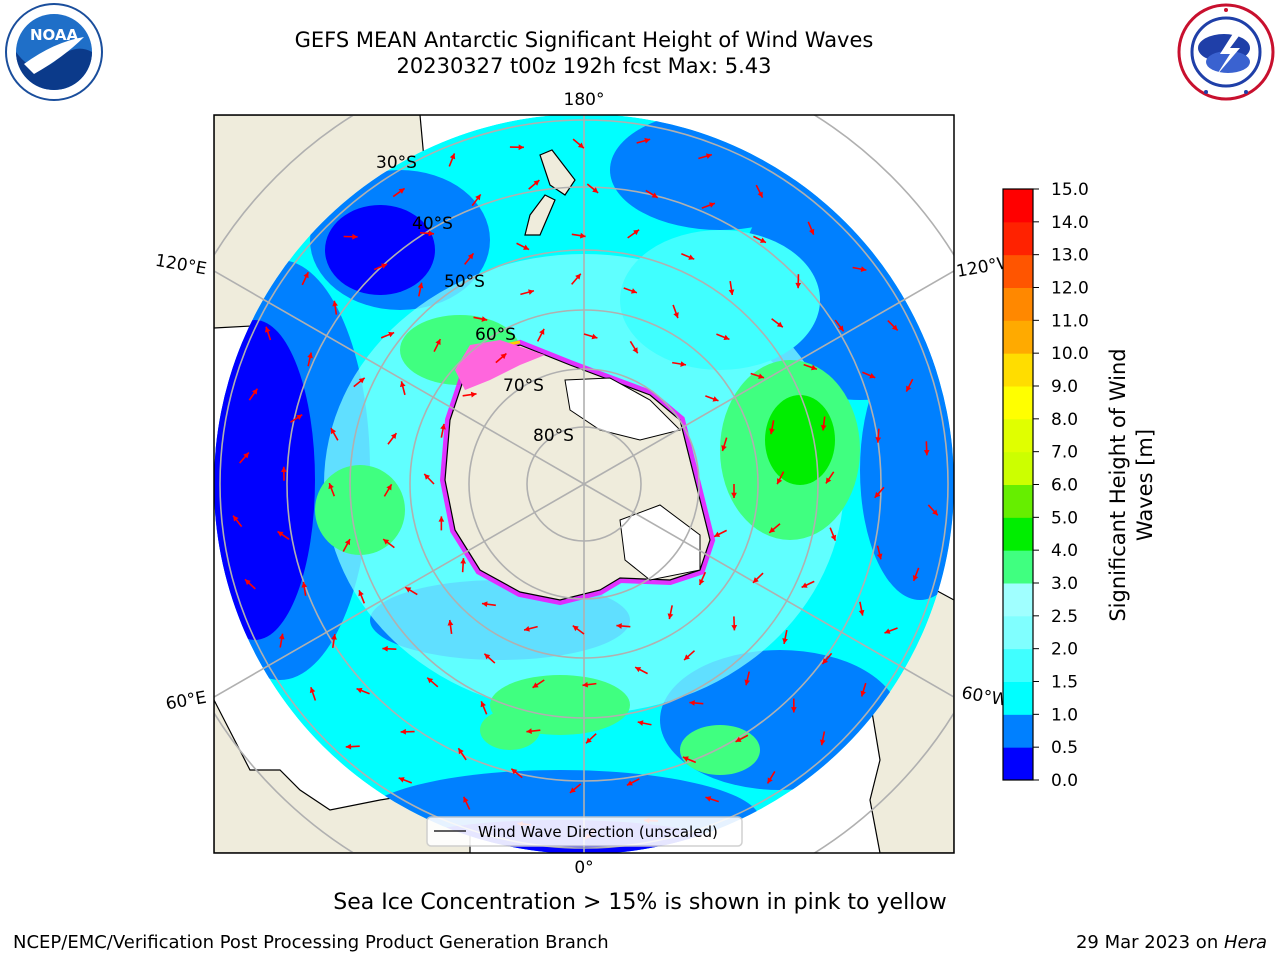 The image size is (1280, 960). Describe the element at coordinates (1171, 942) in the screenshot. I see `footer-date: 29 Mar 2023 on Hera` at that location.